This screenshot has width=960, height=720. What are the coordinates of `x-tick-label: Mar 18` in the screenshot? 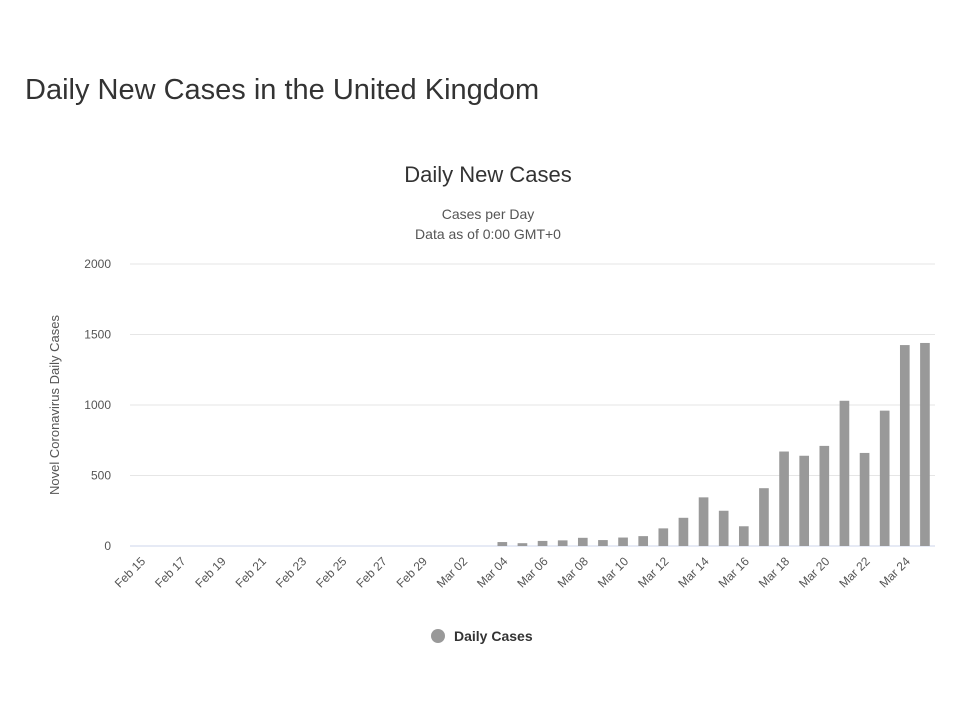 It's located at (774, 572).